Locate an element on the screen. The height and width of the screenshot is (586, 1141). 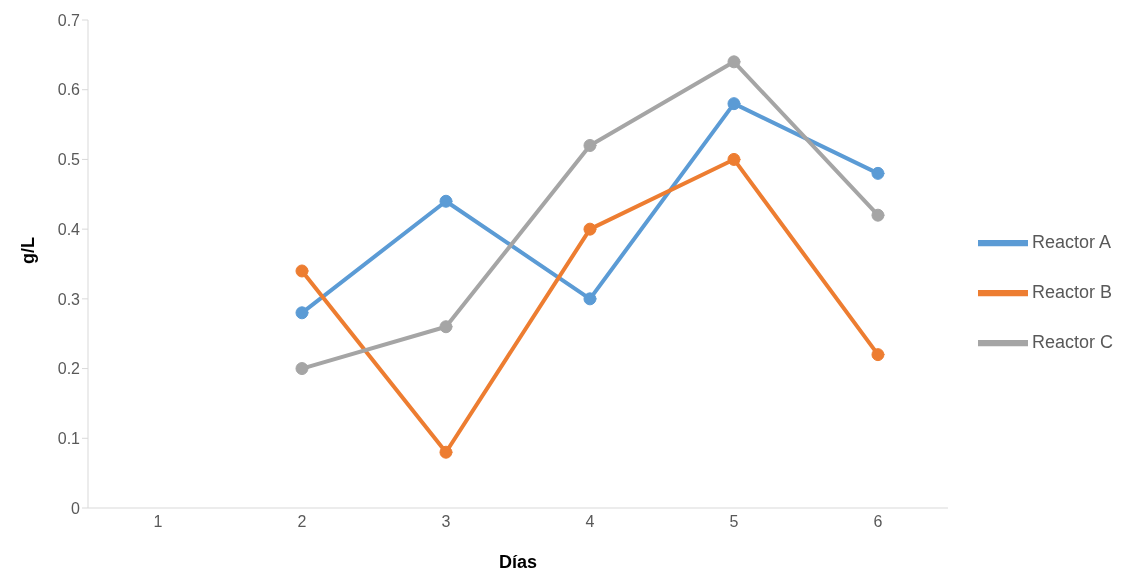
y-tick-label: 0.2 is located at coordinates (69, 369).